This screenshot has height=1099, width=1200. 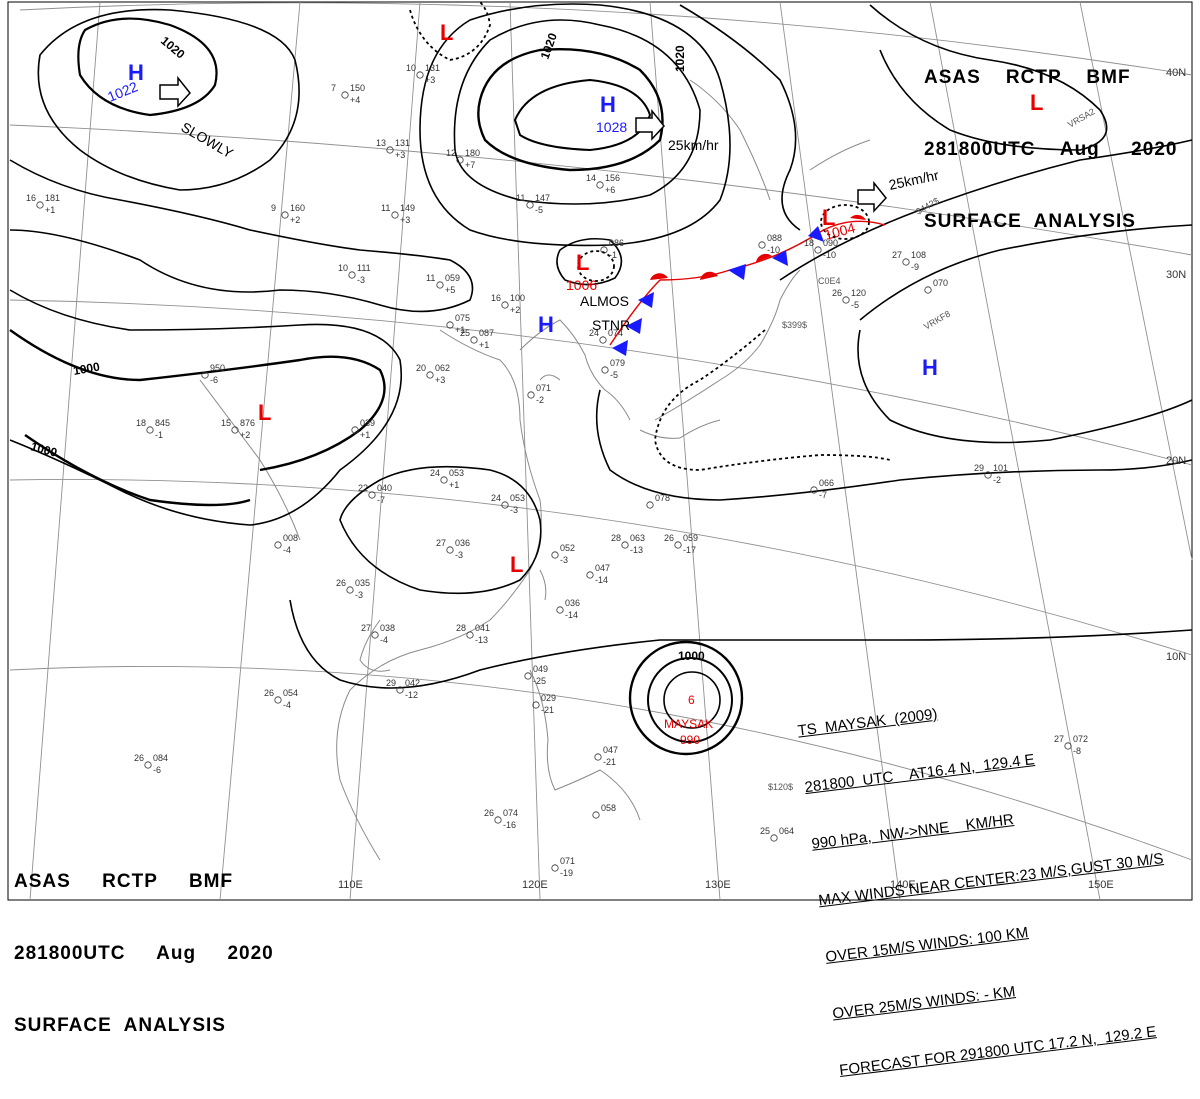 I want to click on station-plot: 24 053 -3, so click(x=508, y=504).